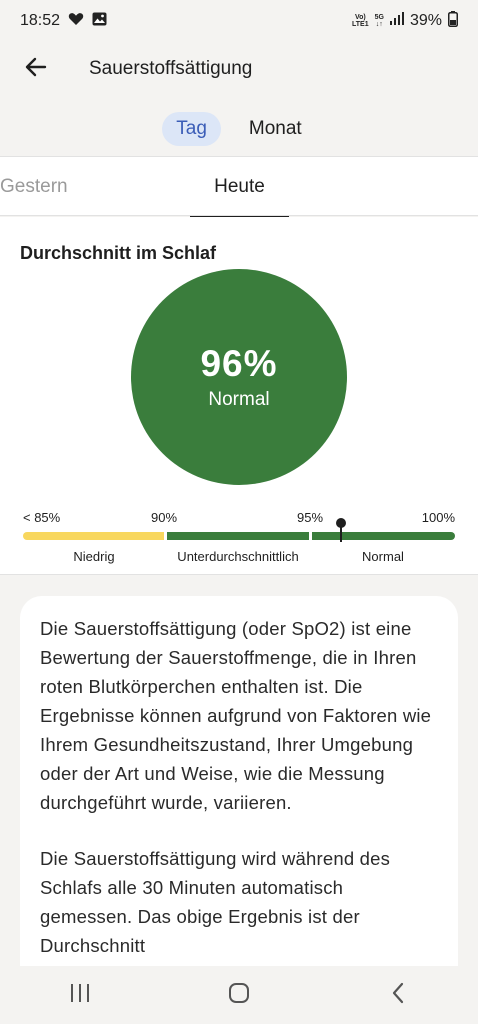 This screenshot has width=478, height=1024. What do you see at coordinates (310, 517) in the screenshot?
I see `scale-tick: 95%` at bounding box center [310, 517].